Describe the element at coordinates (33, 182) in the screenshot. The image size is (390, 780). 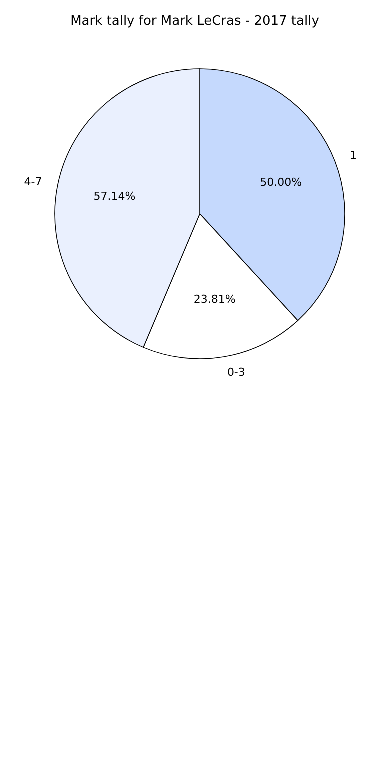
I see `slice-label: 4-7` at that location.